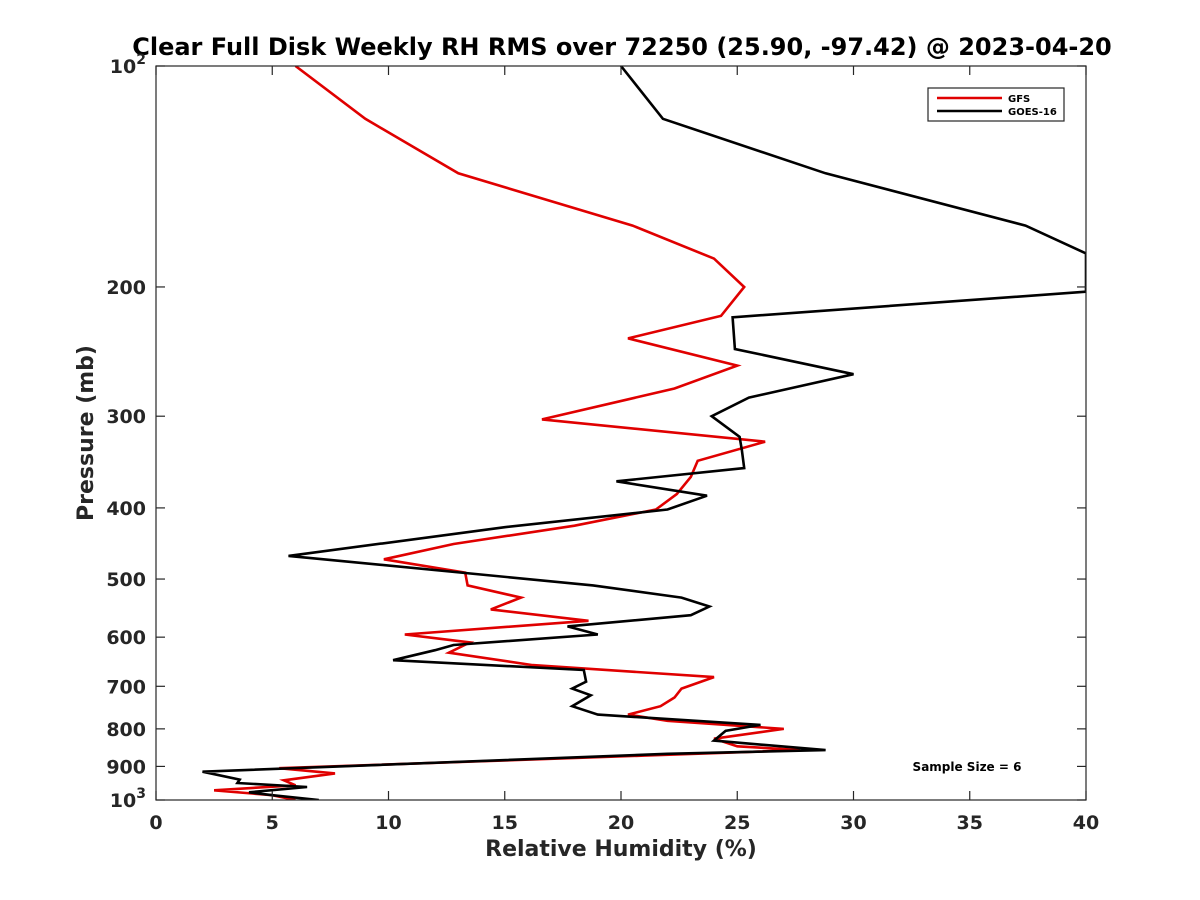 The image size is (1200, 900). Describe the element at coordinates (128, 799) in the screenshot. I see `y-tick-label: 10³` at that location.